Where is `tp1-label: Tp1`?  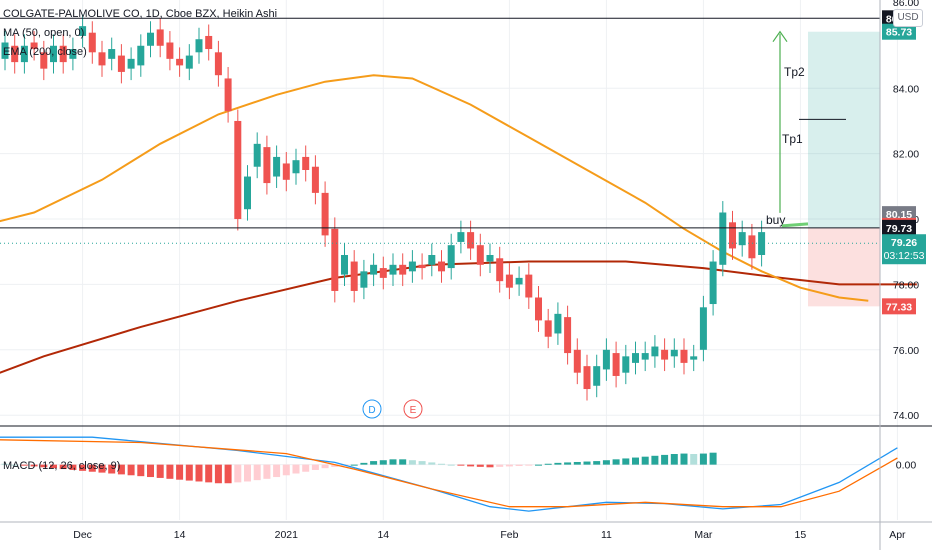 tp1-label: Tp1 is located at coordinates (792, 139).